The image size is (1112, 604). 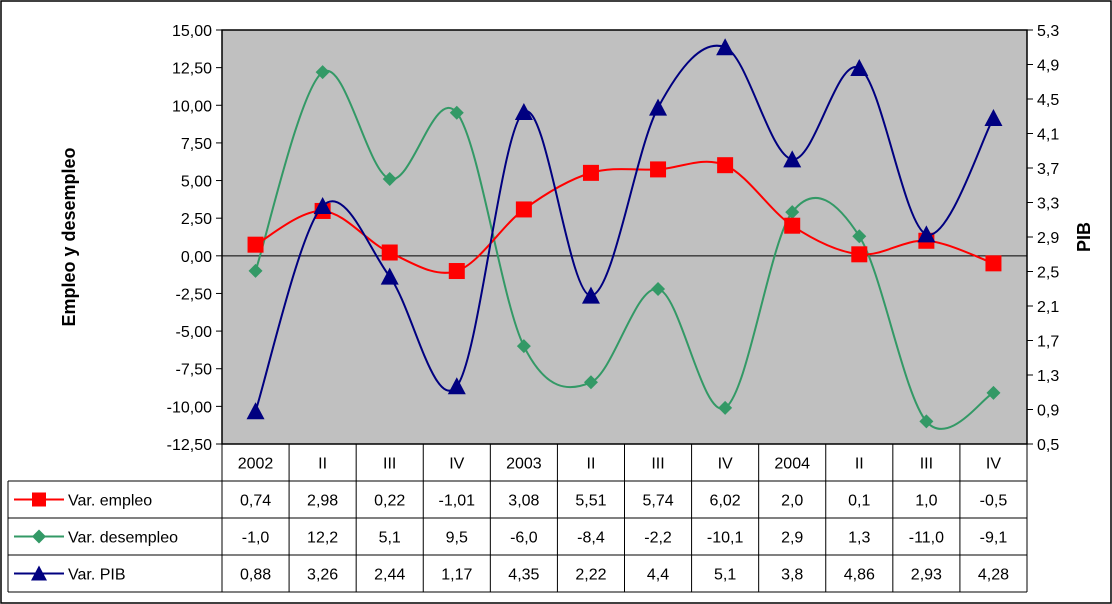 What do you see at coordinates (194, 370) in the screenshot?
I see `left-tick-label: -7,50` at bounding box center [194, 370].